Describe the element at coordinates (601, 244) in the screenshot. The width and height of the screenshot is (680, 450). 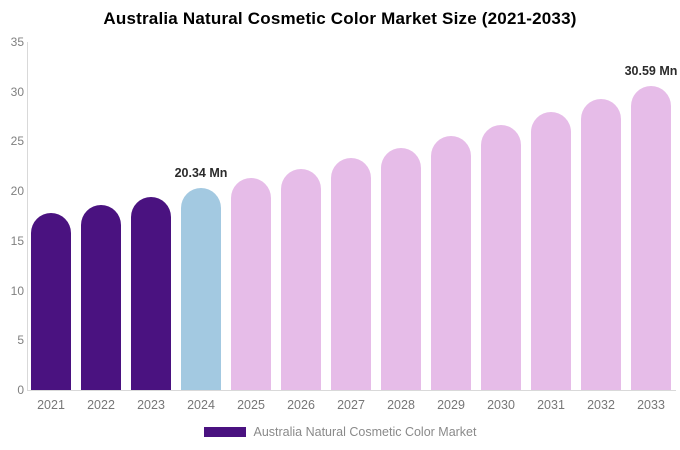
I see `bar-2032` at that location.